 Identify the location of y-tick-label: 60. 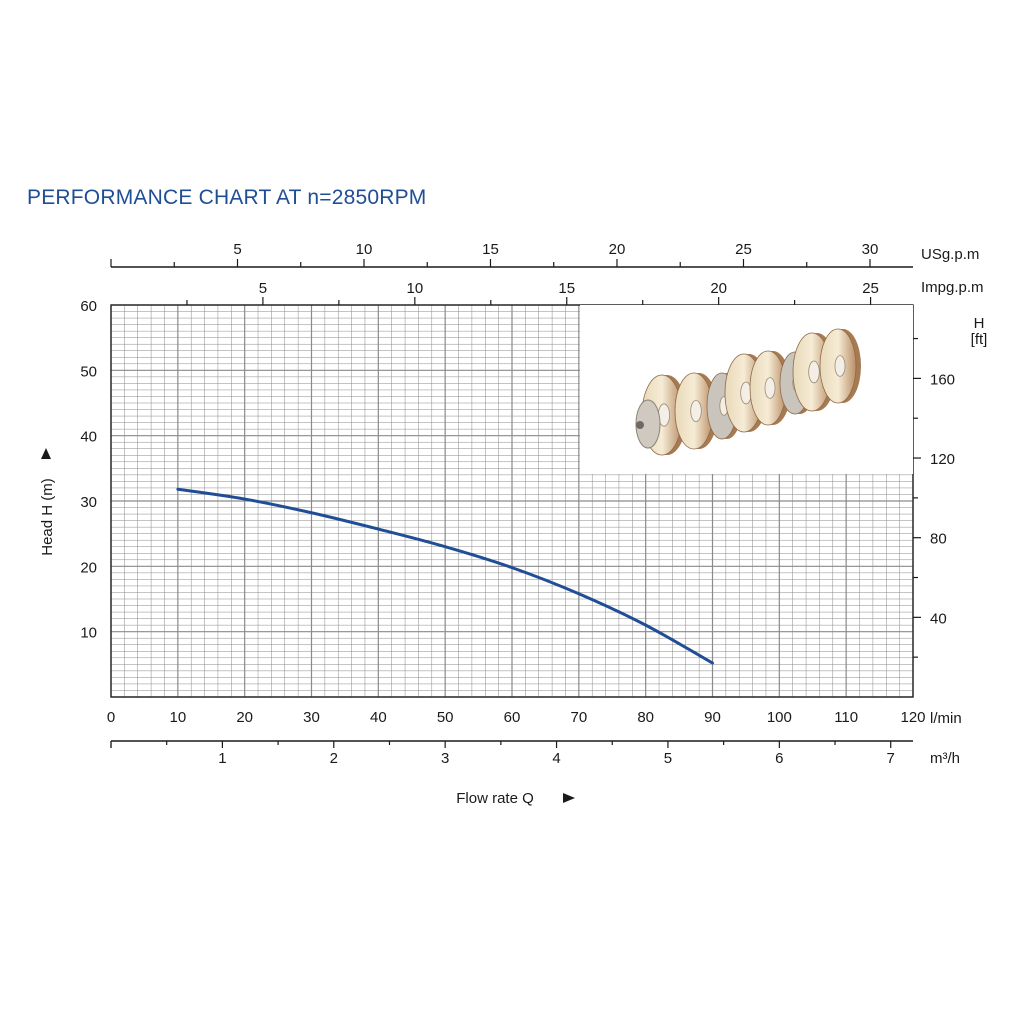
(88, 306).